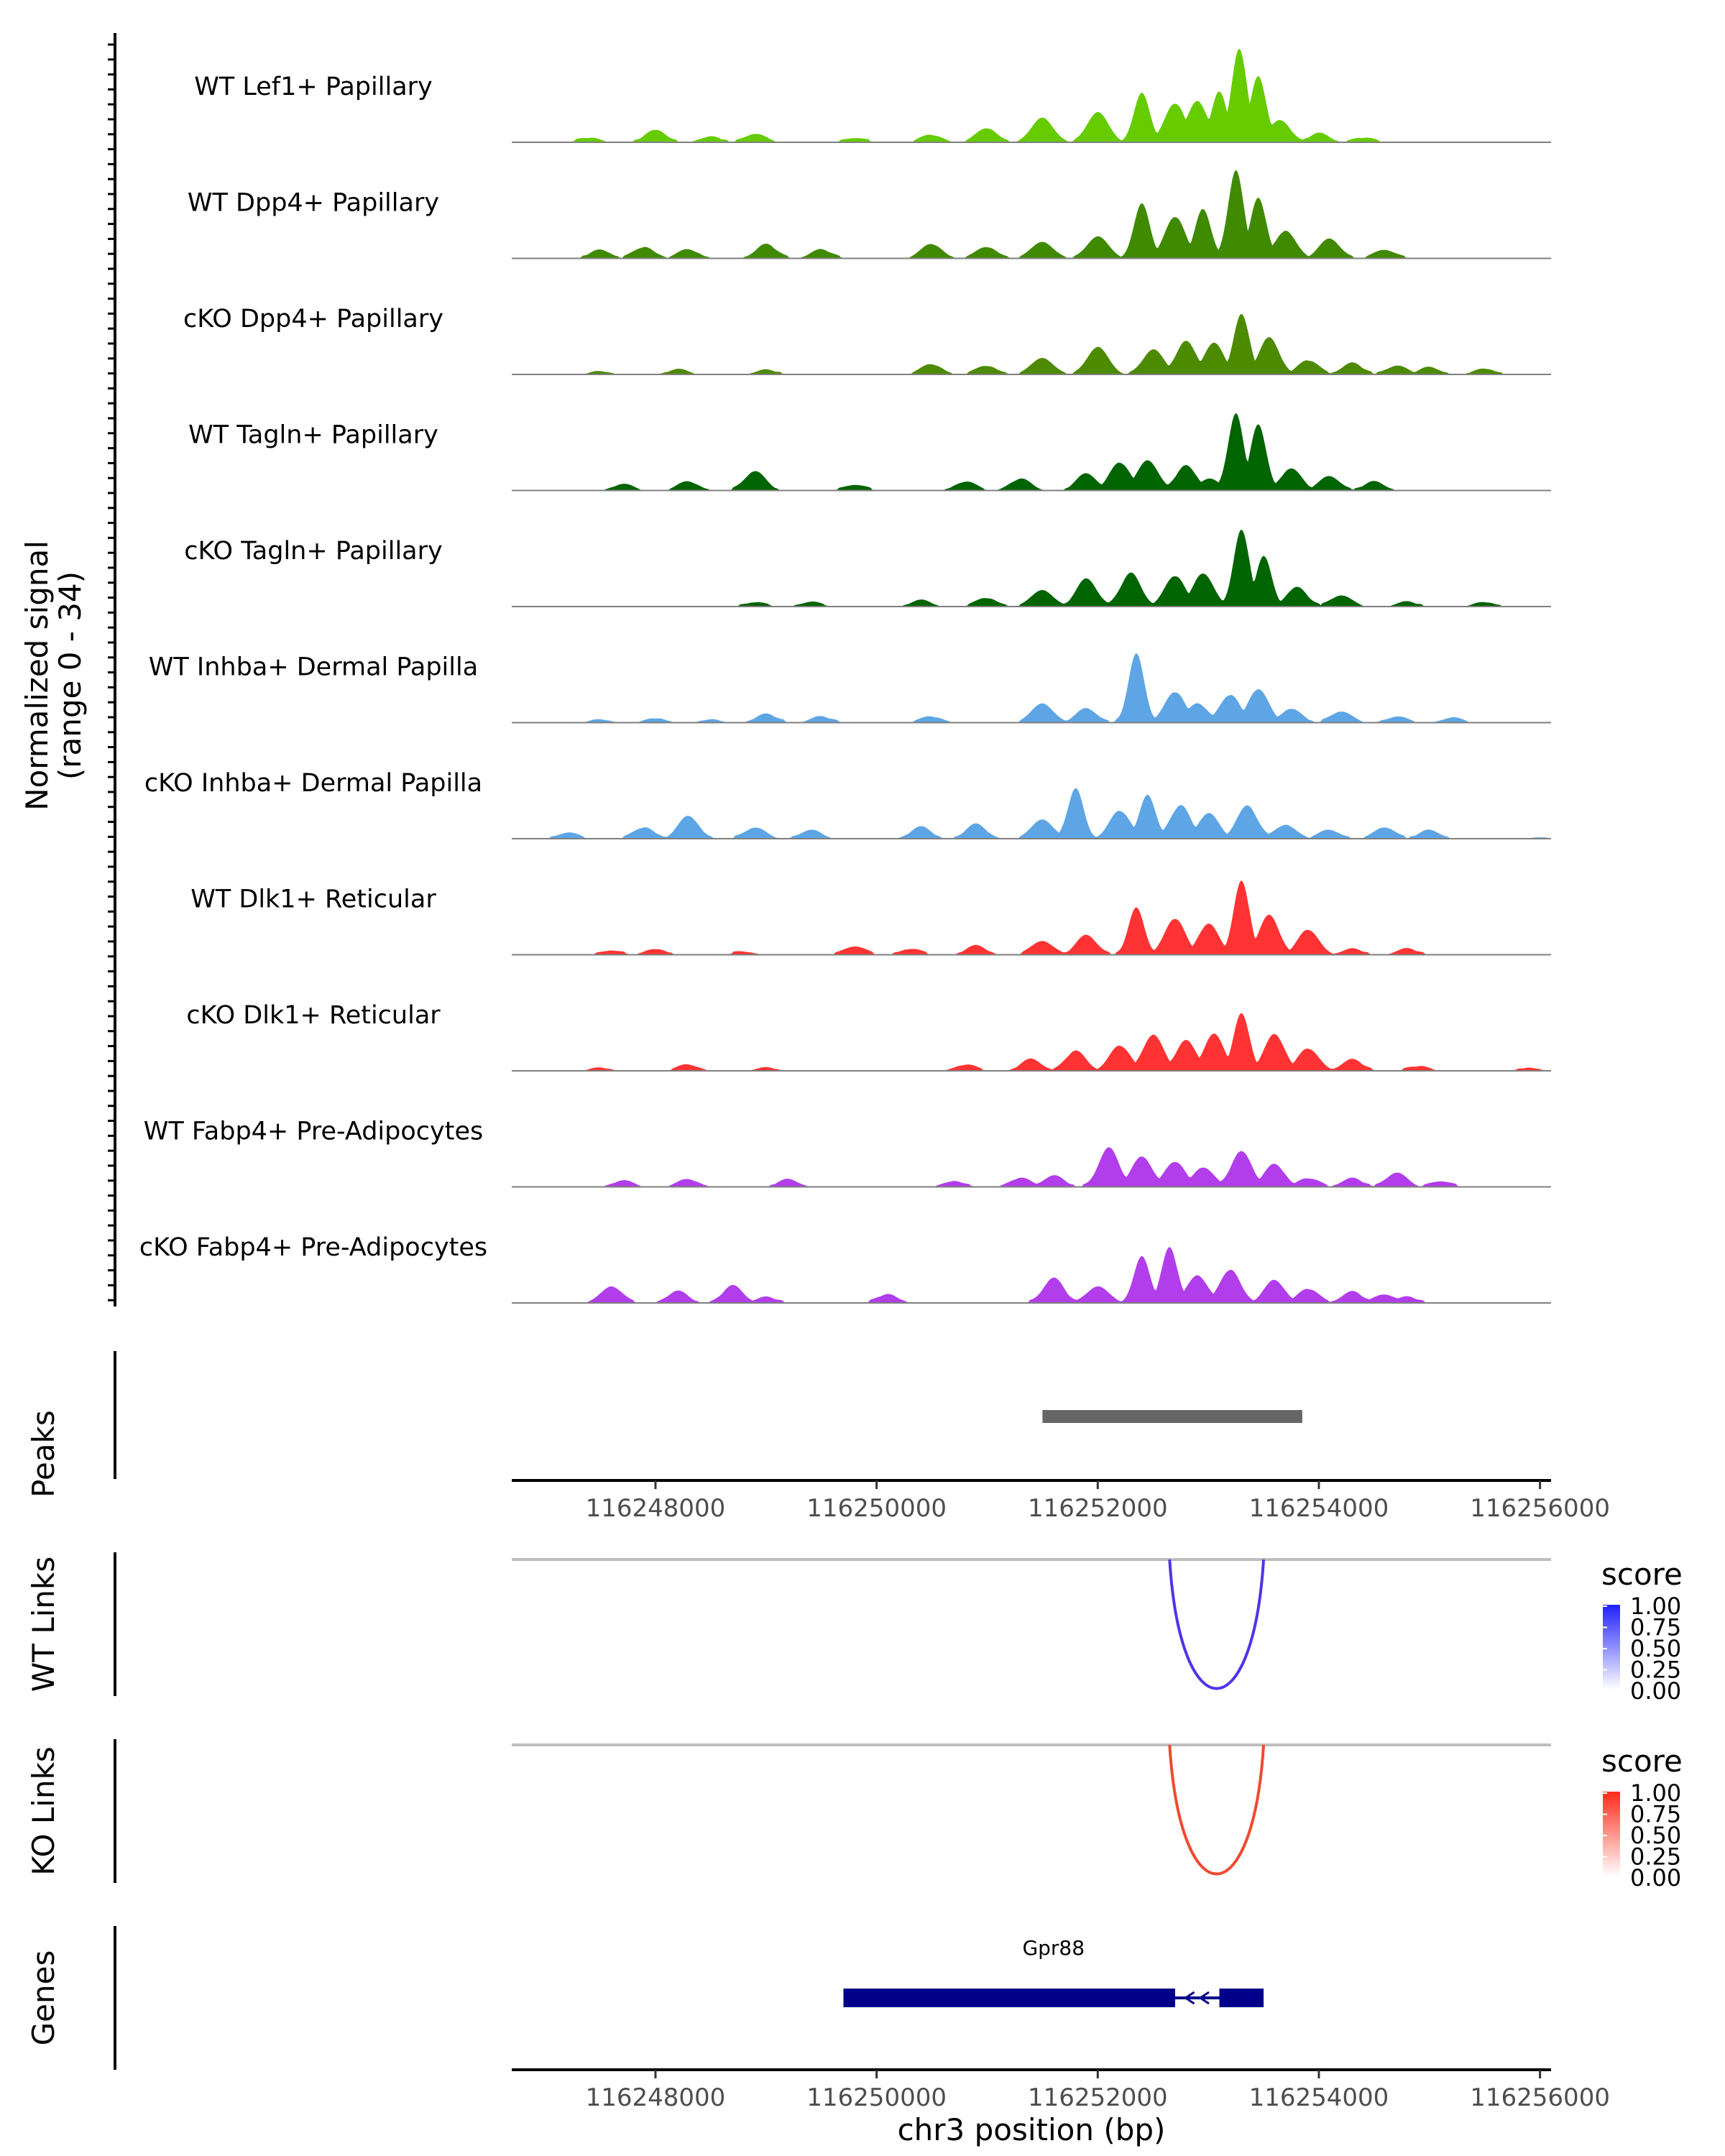 The height and width of the screenshot is (2156, 1725). Describe the element at coordinates (43, 1998) in the screenshot. I see `genes-track-label: Genes` at that location.